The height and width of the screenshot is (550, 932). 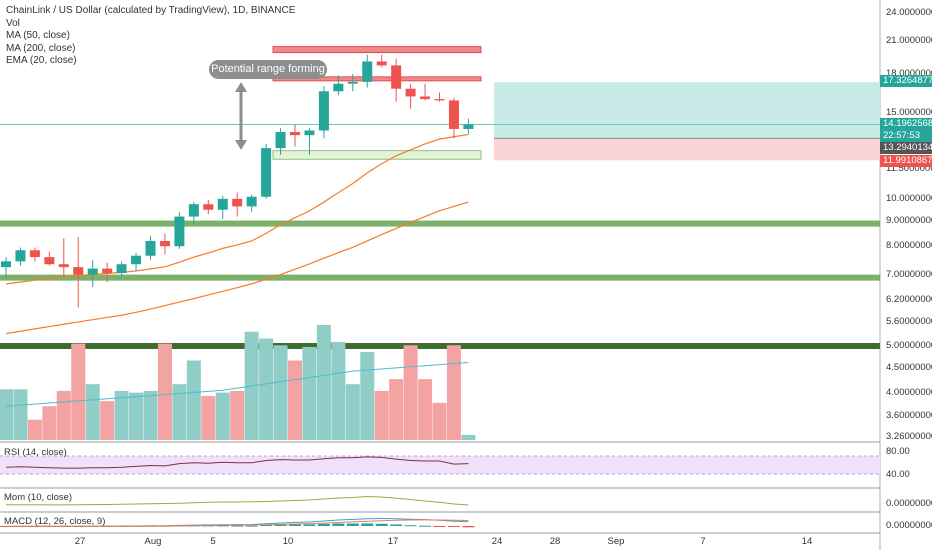 I want to click on rsi-band, so click(x=440, y=465).